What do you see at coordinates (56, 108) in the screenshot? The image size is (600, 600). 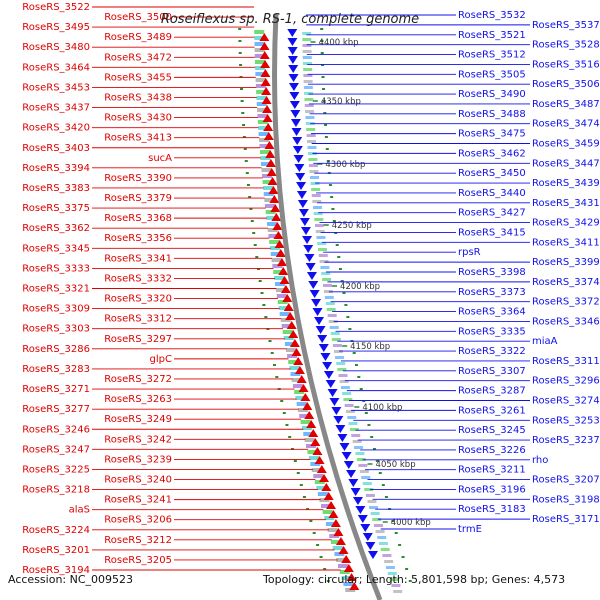 I see `gene-label: RoseRS_3437` at bounding box center [56, 108].